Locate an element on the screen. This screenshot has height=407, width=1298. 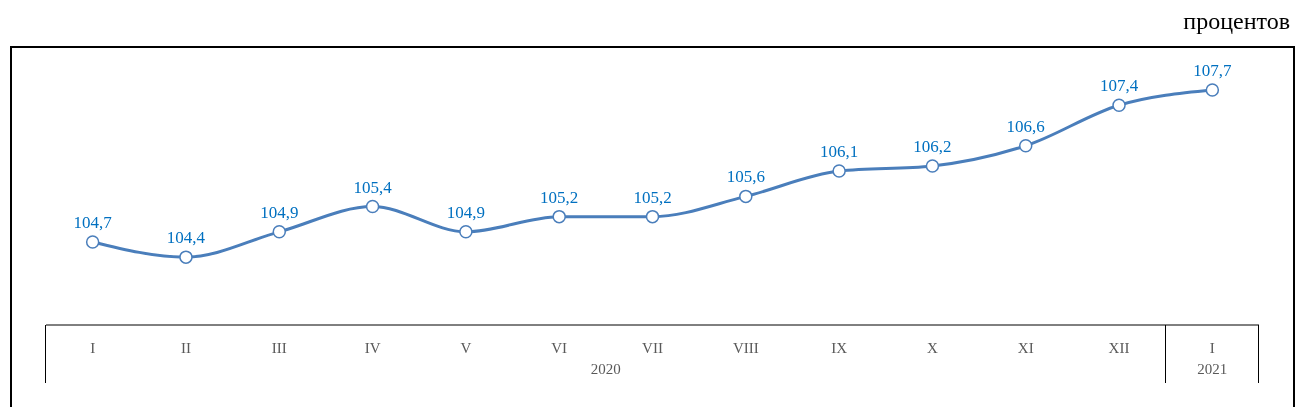
data-label: 106,1 is located at coordinates (839, 152).